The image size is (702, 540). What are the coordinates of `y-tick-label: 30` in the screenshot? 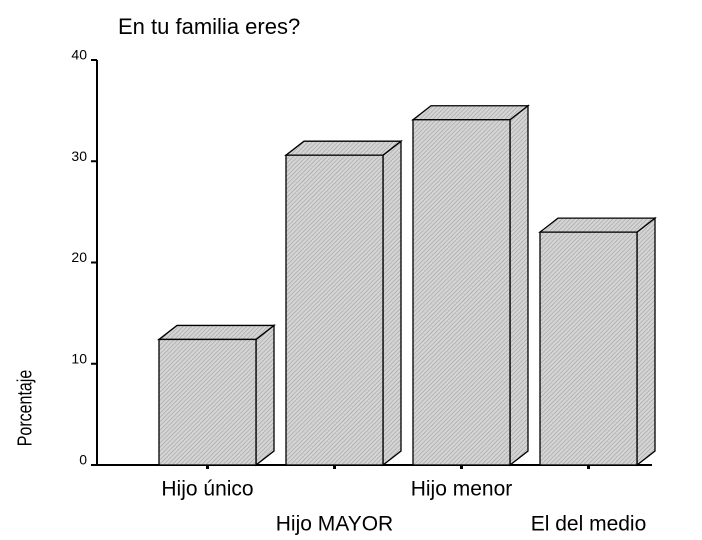 It's located at (79, 156).